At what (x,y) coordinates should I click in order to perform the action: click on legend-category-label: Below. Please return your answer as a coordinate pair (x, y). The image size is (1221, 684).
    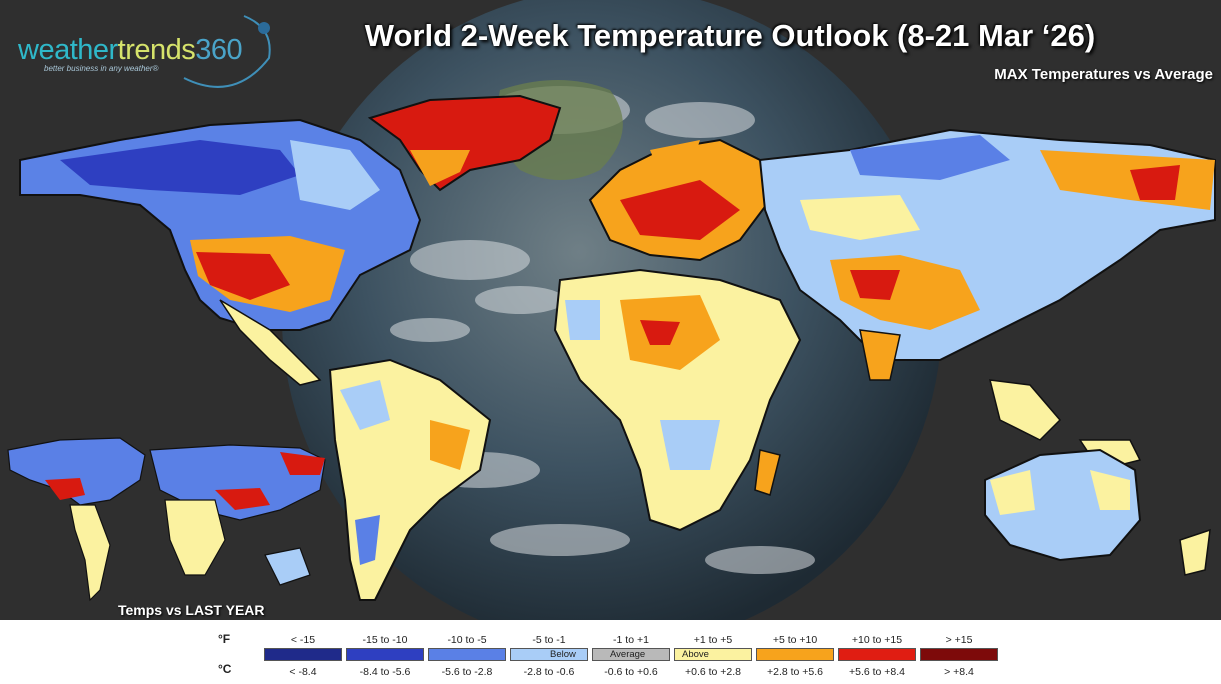
    Looking at the image, I should click on (563, 654).